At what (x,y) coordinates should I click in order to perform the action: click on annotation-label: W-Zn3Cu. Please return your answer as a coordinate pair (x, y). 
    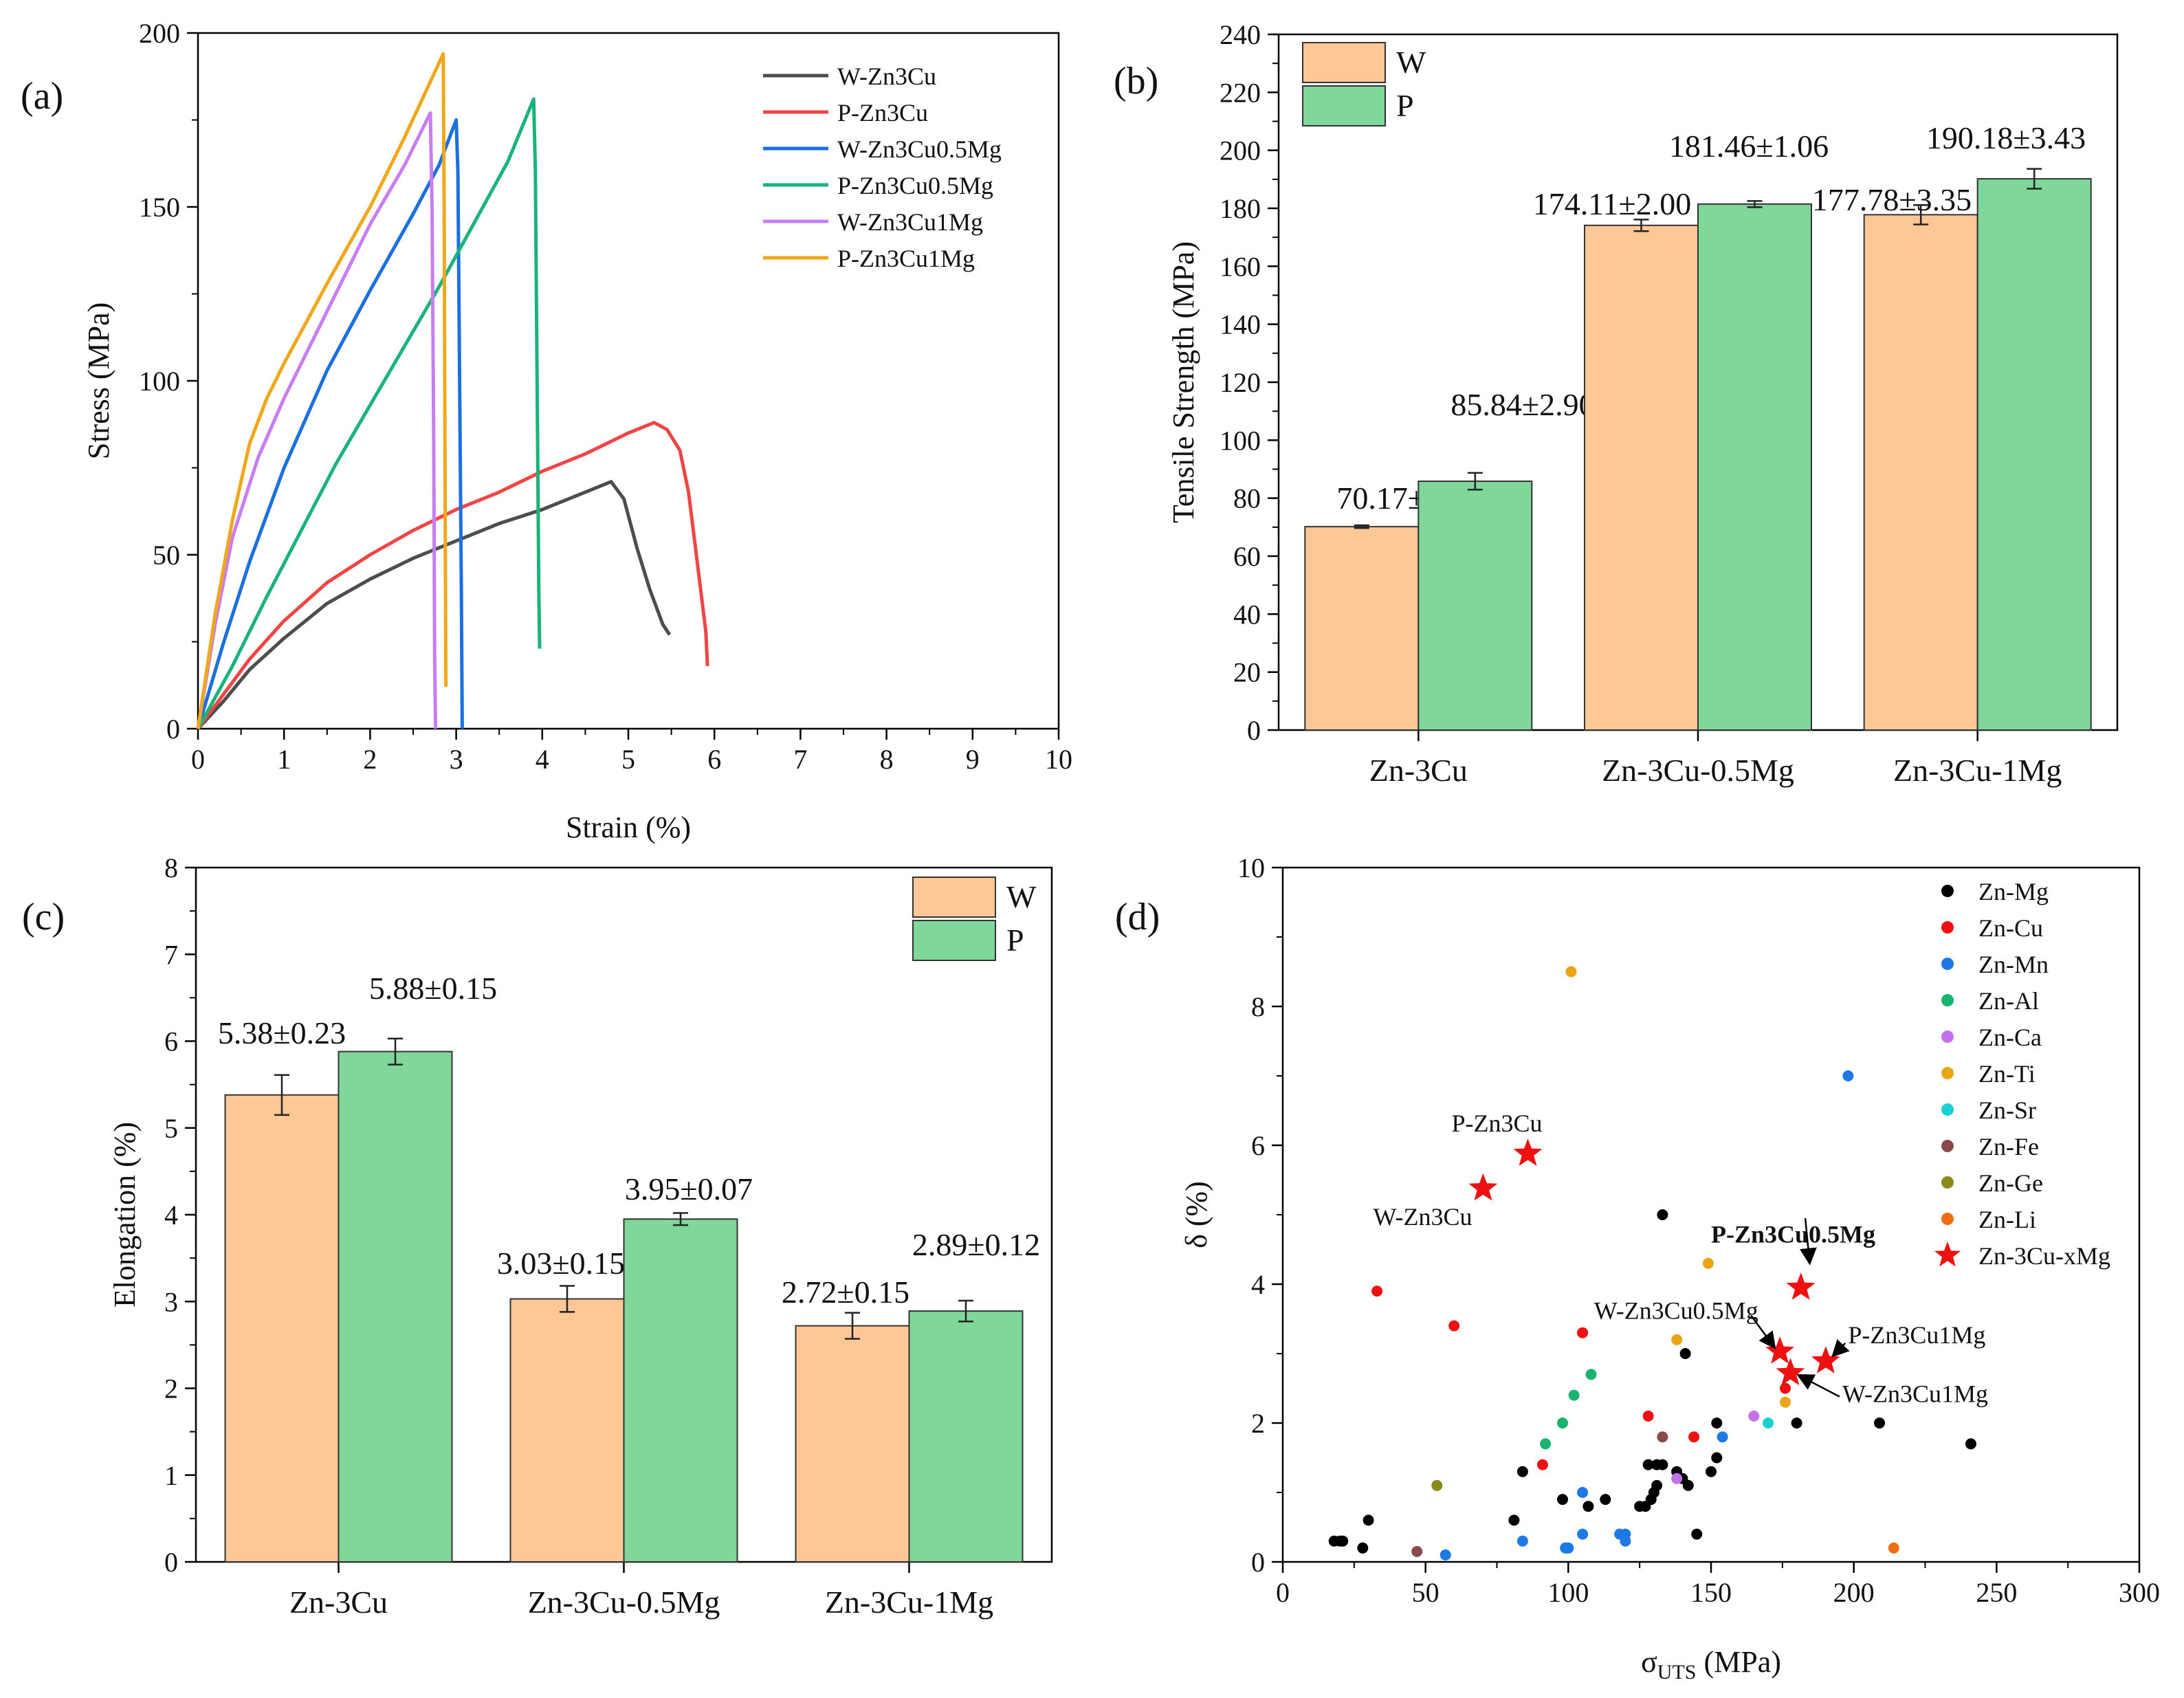
    Looking at the image, I should click on (1423, 1217).